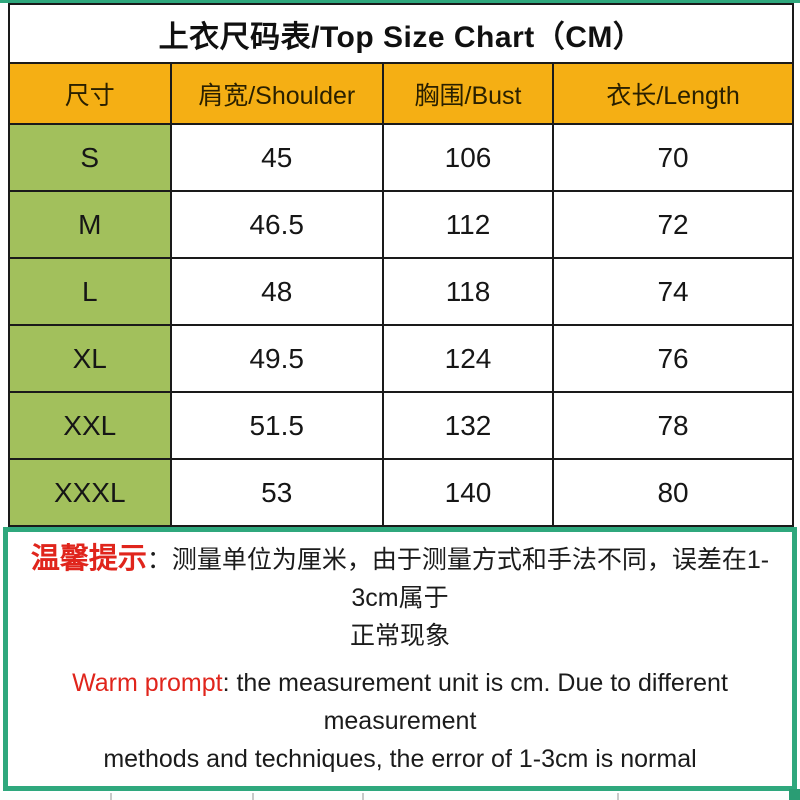 This screenshot has width=800, height=800. Describe the element at coordinates (276, 291) in the screenshot. I see `shoulder-value-cell: 48` at that location.